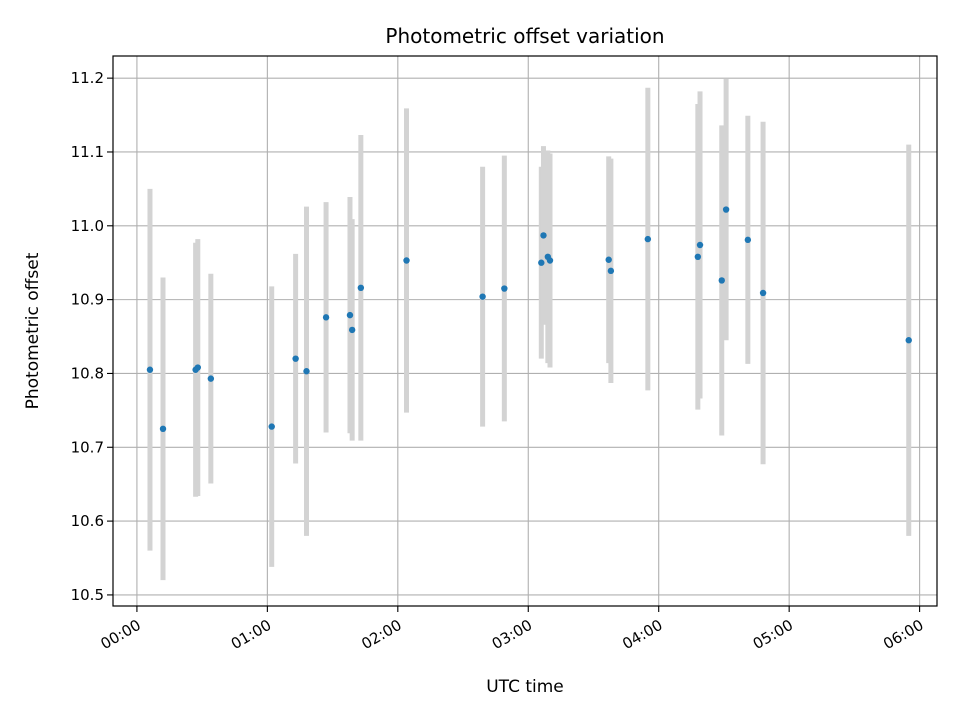 This screenshot has width=960, height=720. What do you see at coordinates (87, 78) in the screenshot?
I see `y-tick-label: 11.2` at bounding box center [87, 78].